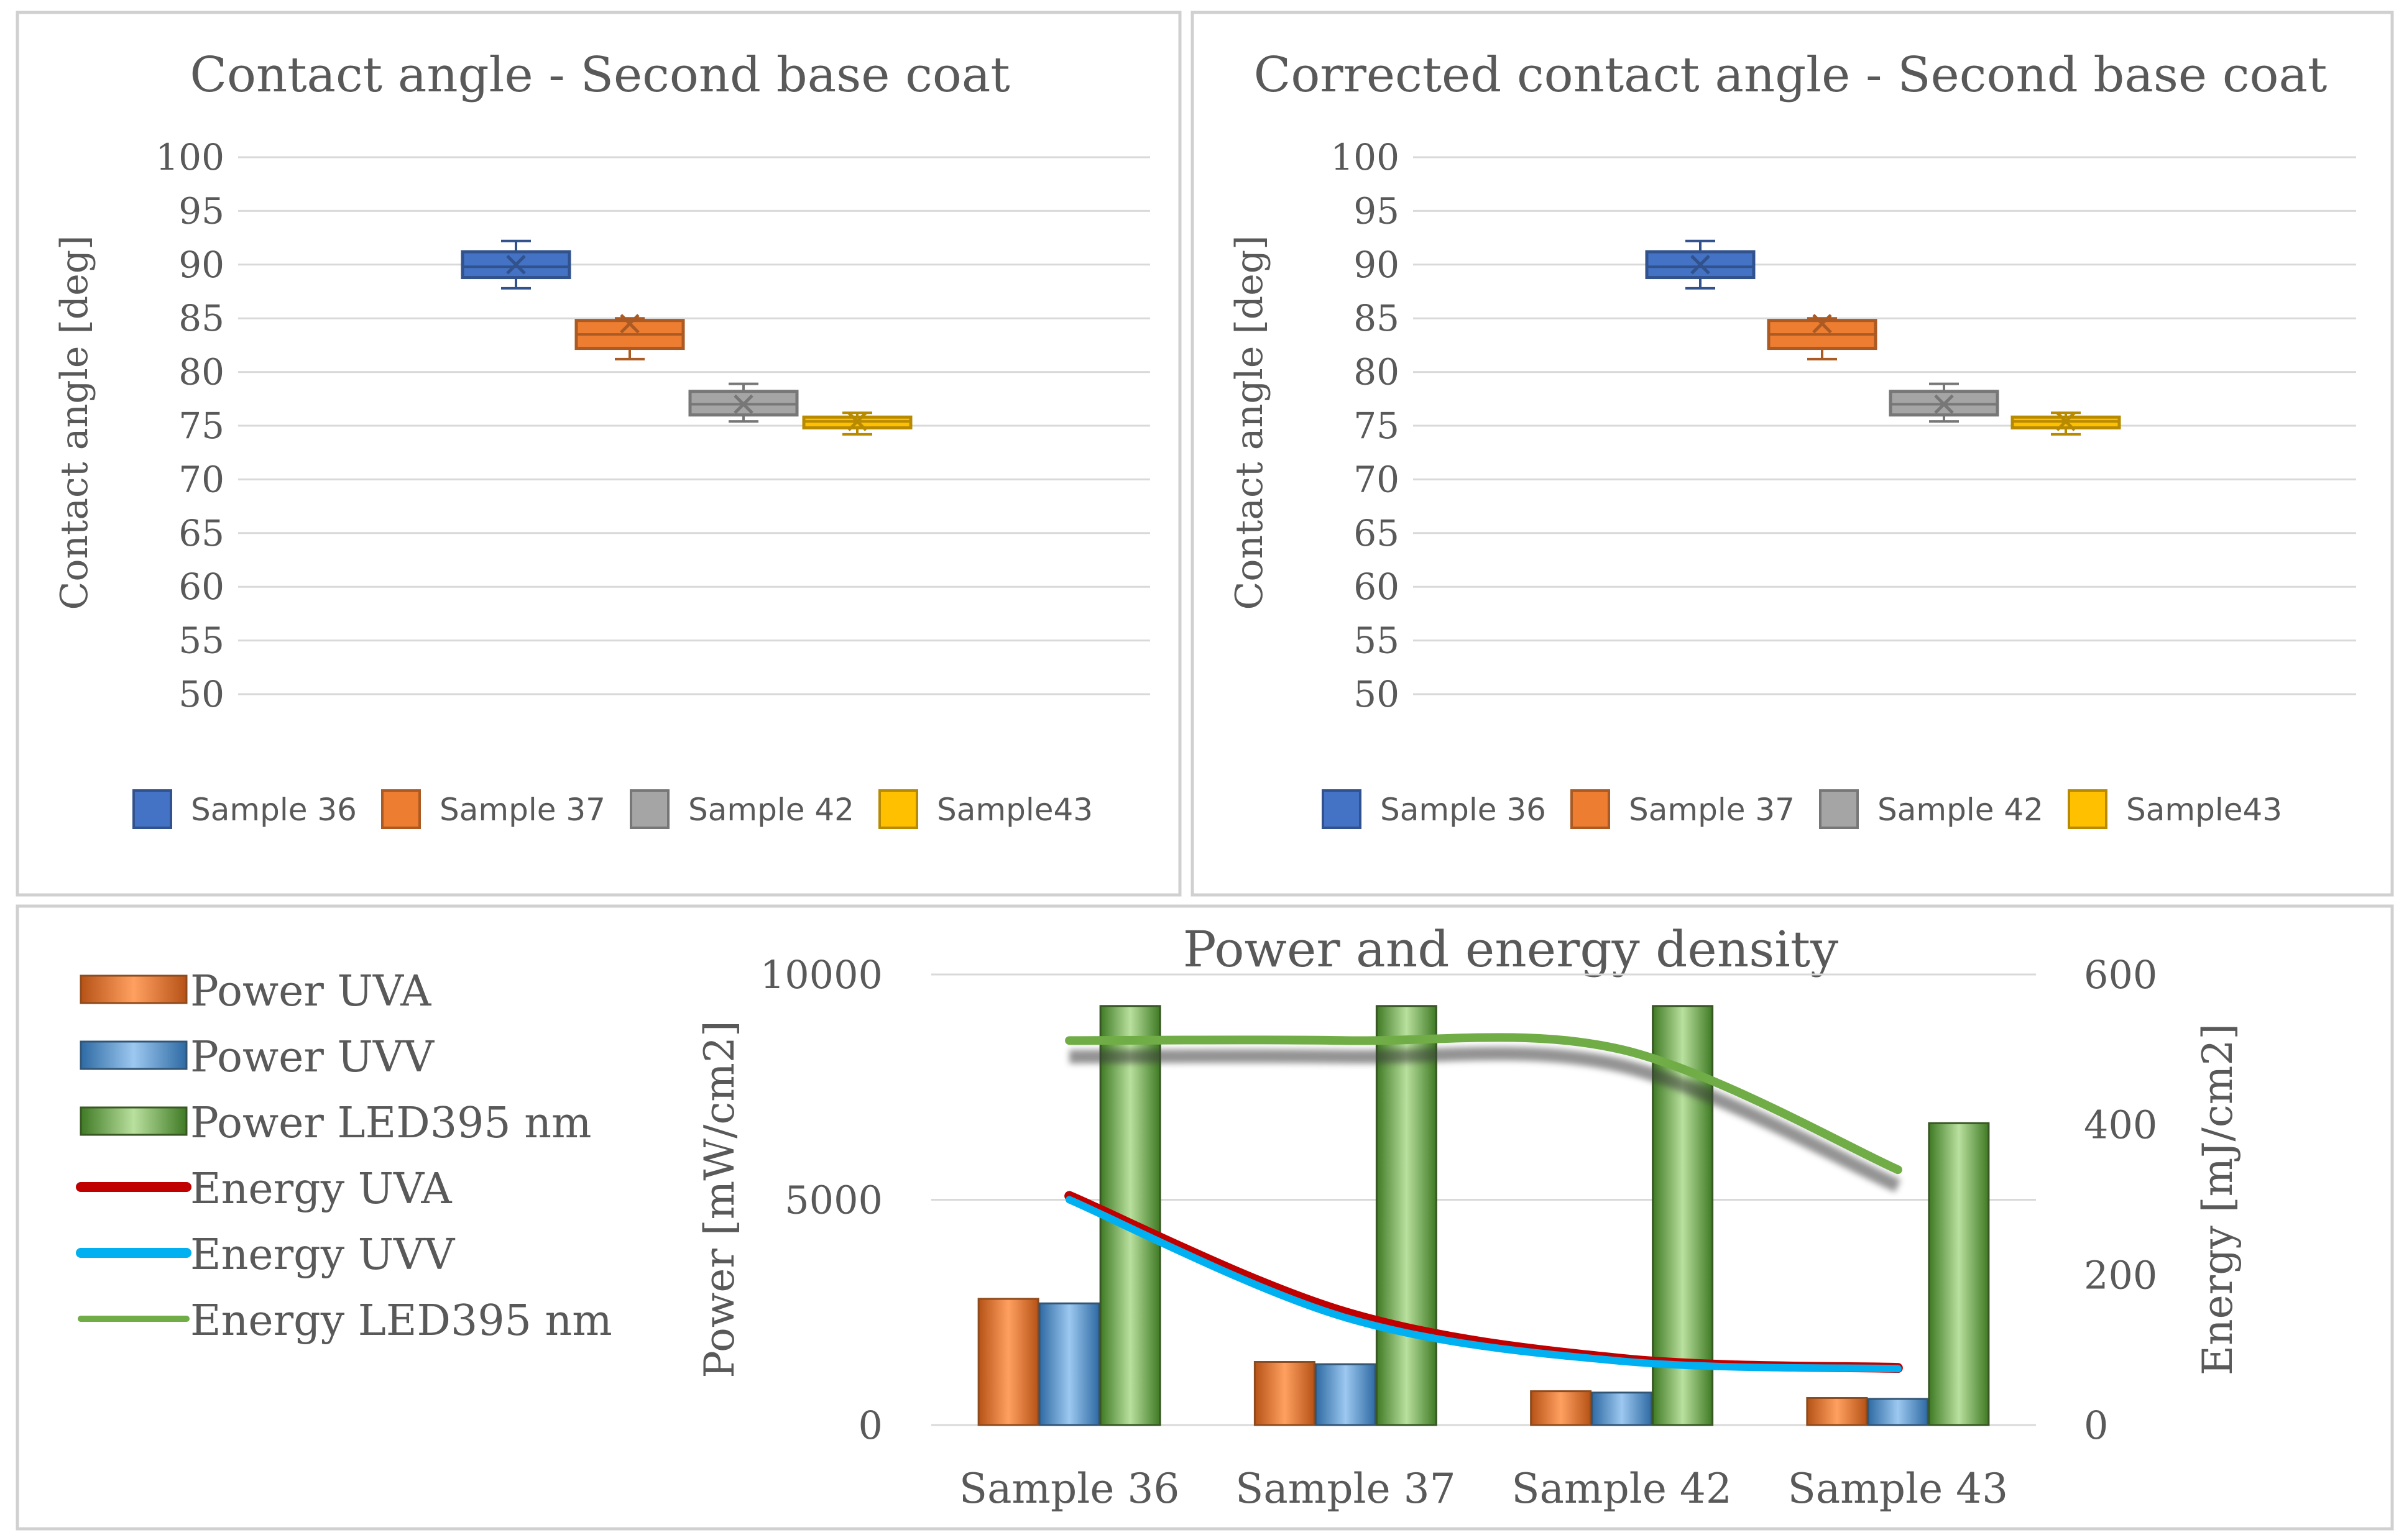  Describe the element at coordinates (255, 992) in the screenshot. I see `legend-item: Power UVA` at that location.